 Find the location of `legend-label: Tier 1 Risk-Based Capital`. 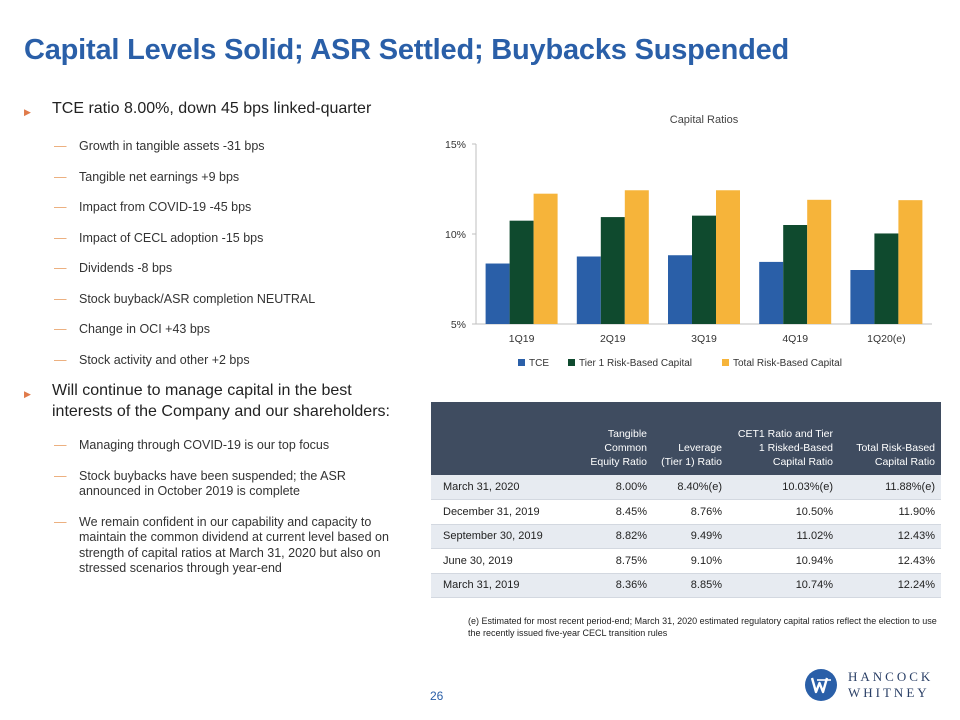

legend-label: Tier 1 Risk-Based Capital is located at coordinates (635, 363).